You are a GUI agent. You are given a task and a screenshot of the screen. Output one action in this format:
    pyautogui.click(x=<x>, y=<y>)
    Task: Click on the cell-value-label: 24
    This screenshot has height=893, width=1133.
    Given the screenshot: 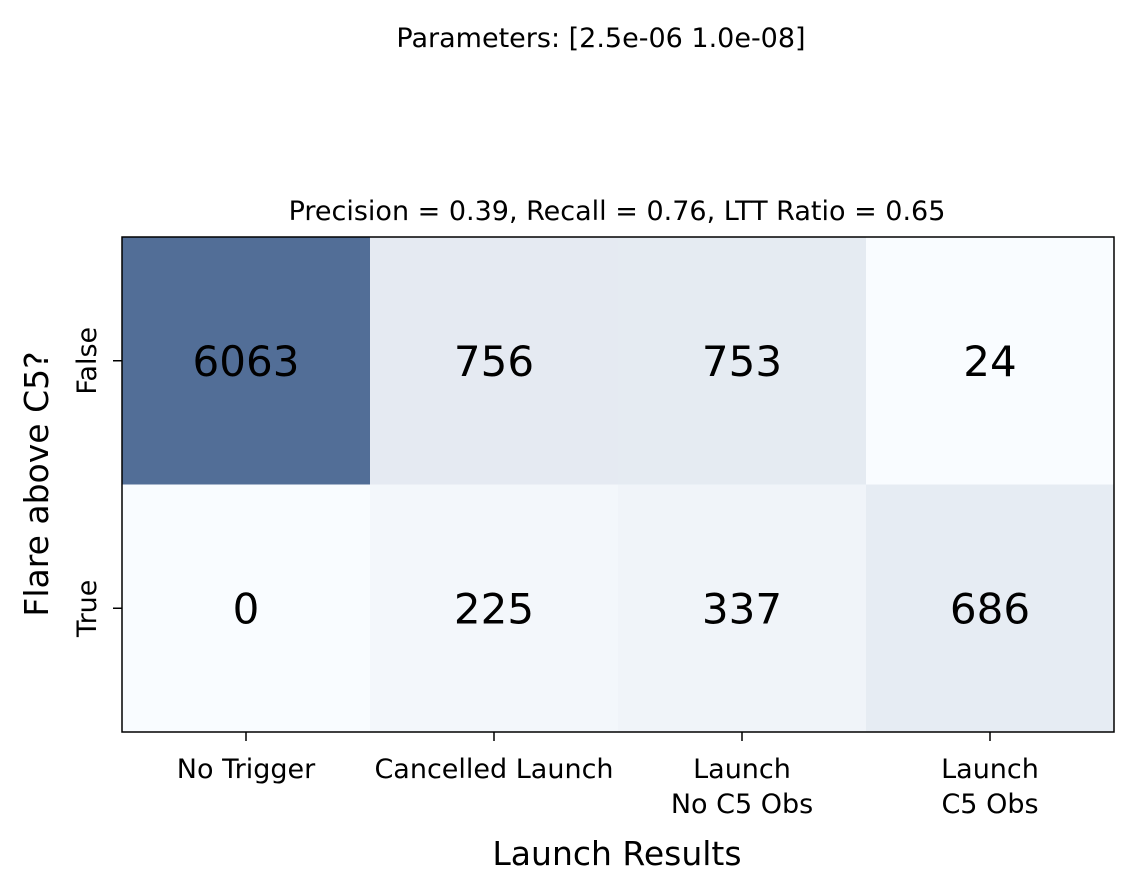 What is the action you would take?
    pyautogui.click(x=989, y=361)
    